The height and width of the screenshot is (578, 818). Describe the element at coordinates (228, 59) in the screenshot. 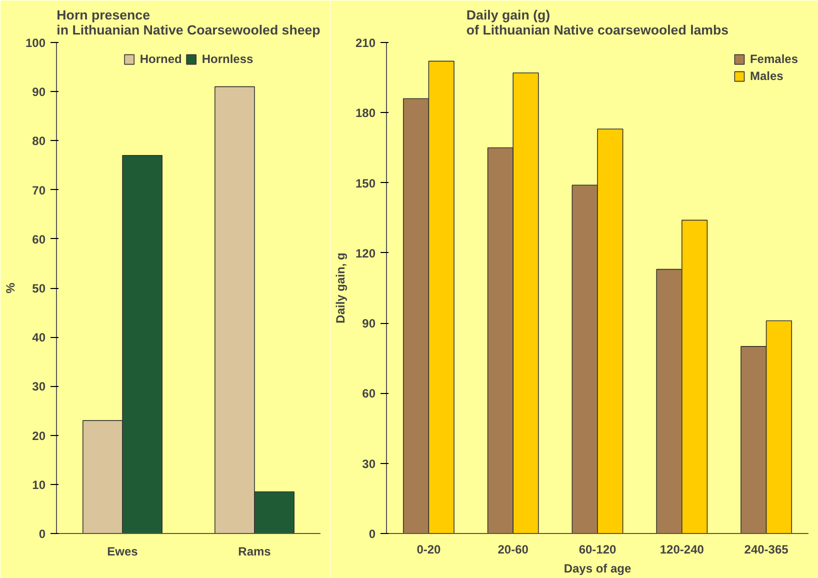

I see `legend-label: Hornless` at that location.